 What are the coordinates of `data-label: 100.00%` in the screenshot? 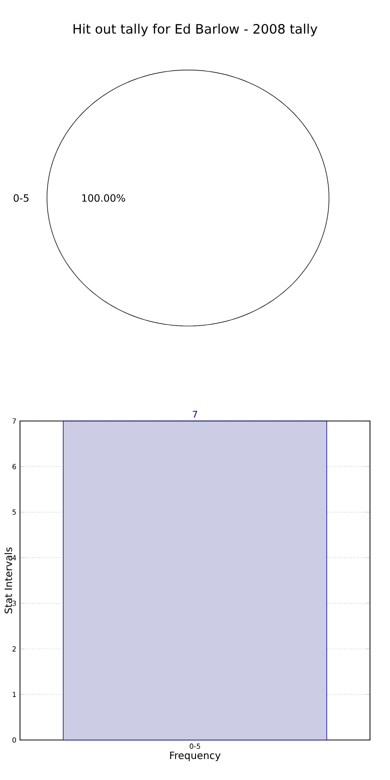 It's located at (104, 198).